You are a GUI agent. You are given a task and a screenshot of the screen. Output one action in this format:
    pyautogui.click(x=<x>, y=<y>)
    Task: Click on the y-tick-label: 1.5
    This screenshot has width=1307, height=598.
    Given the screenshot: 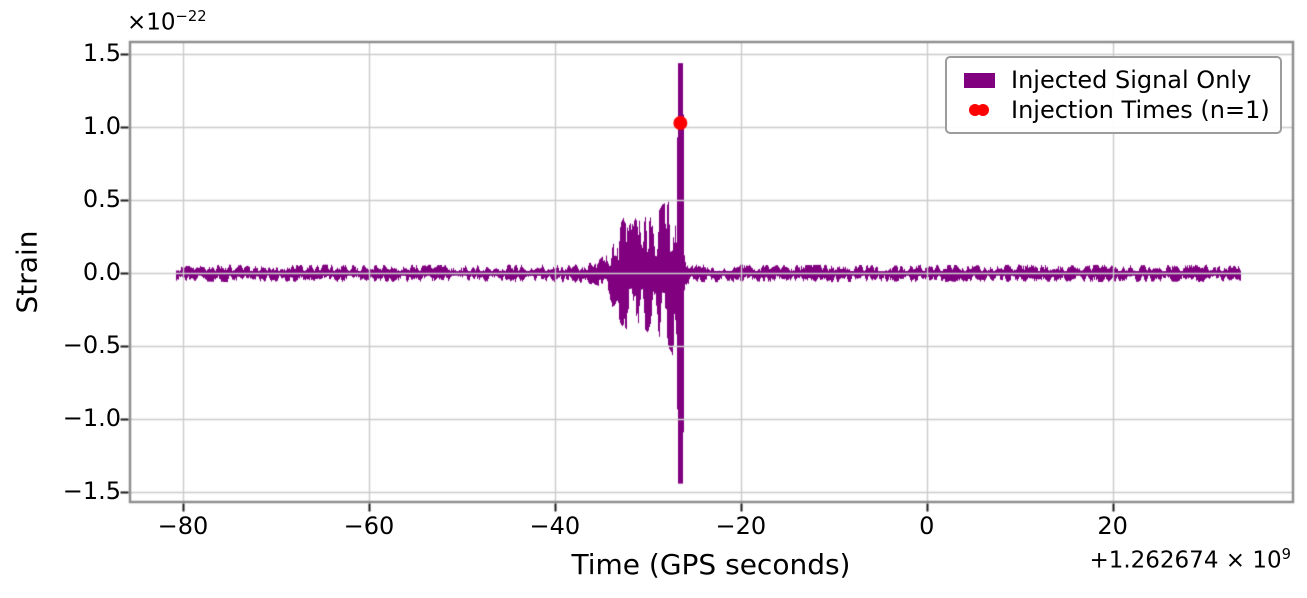 What is the action you would take?
    pyautogui.click(x=101, y=53)
    